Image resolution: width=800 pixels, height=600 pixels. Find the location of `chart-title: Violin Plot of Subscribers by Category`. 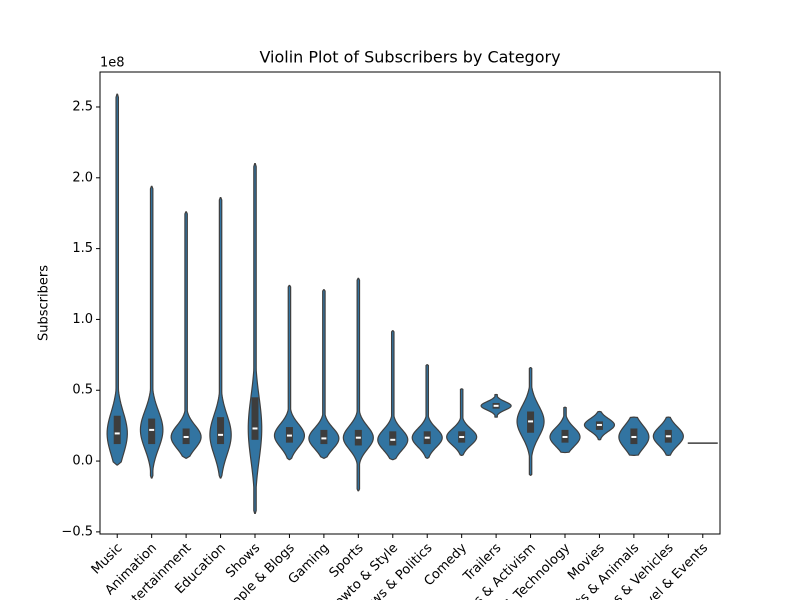

chart-title: Violin Plot of Subscribers by Category is located at coordinates (409, 57).